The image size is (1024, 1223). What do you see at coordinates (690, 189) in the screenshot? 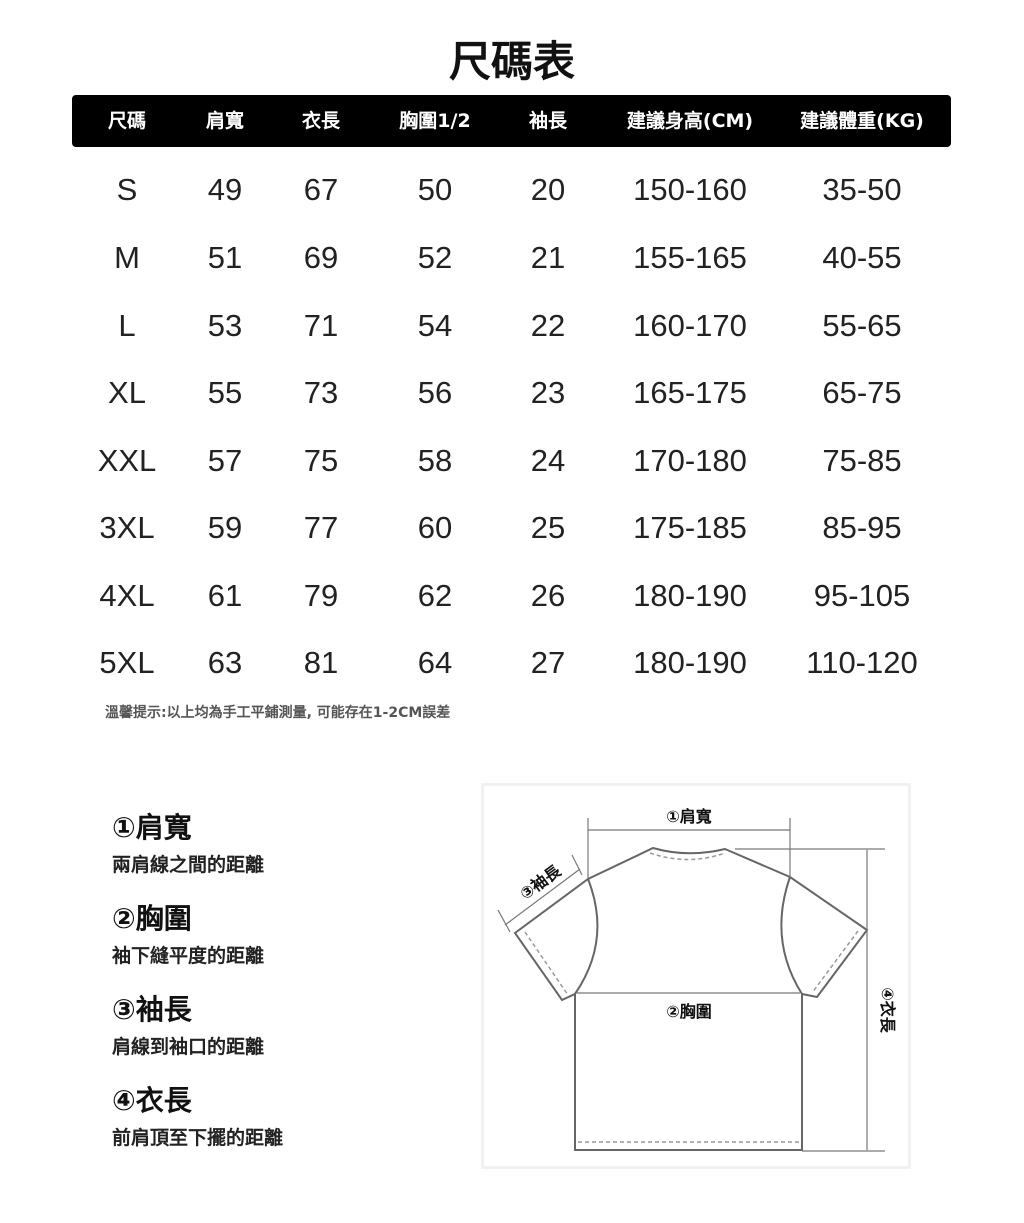
I see `table-cell: 150-160` at bounding box center [690, 189].